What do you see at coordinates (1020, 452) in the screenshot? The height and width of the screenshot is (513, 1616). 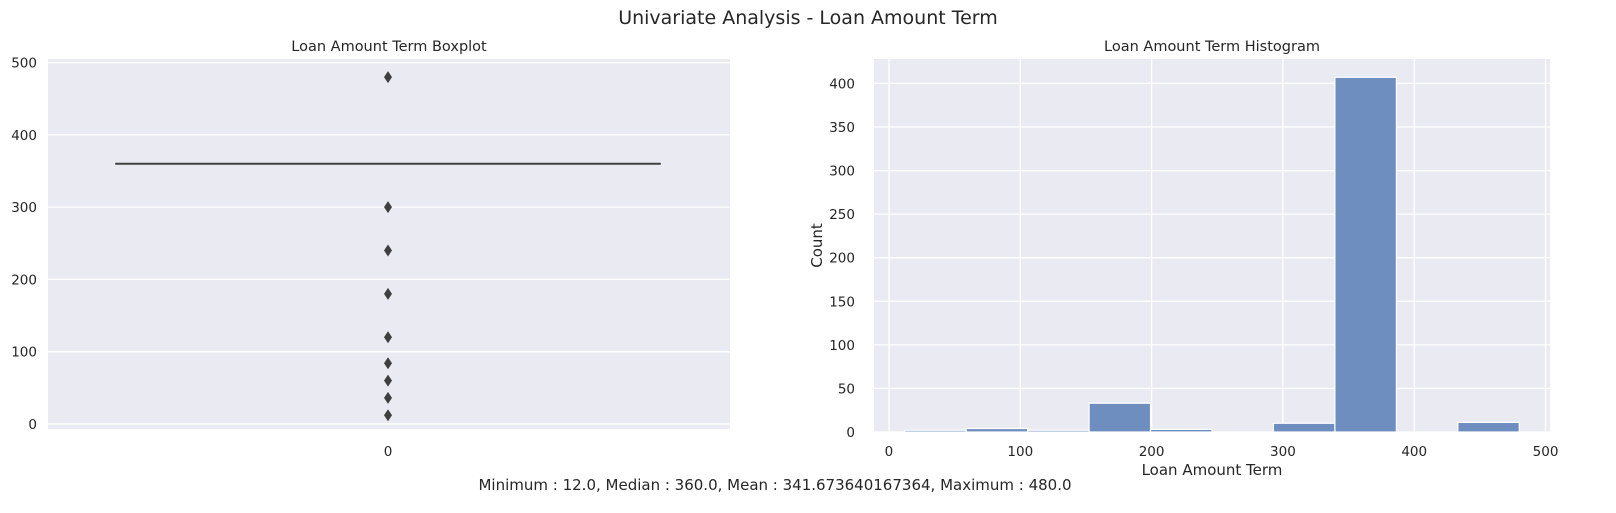 I see `histogram-x-tick-label: 100` at bounding box center [1020, 452].